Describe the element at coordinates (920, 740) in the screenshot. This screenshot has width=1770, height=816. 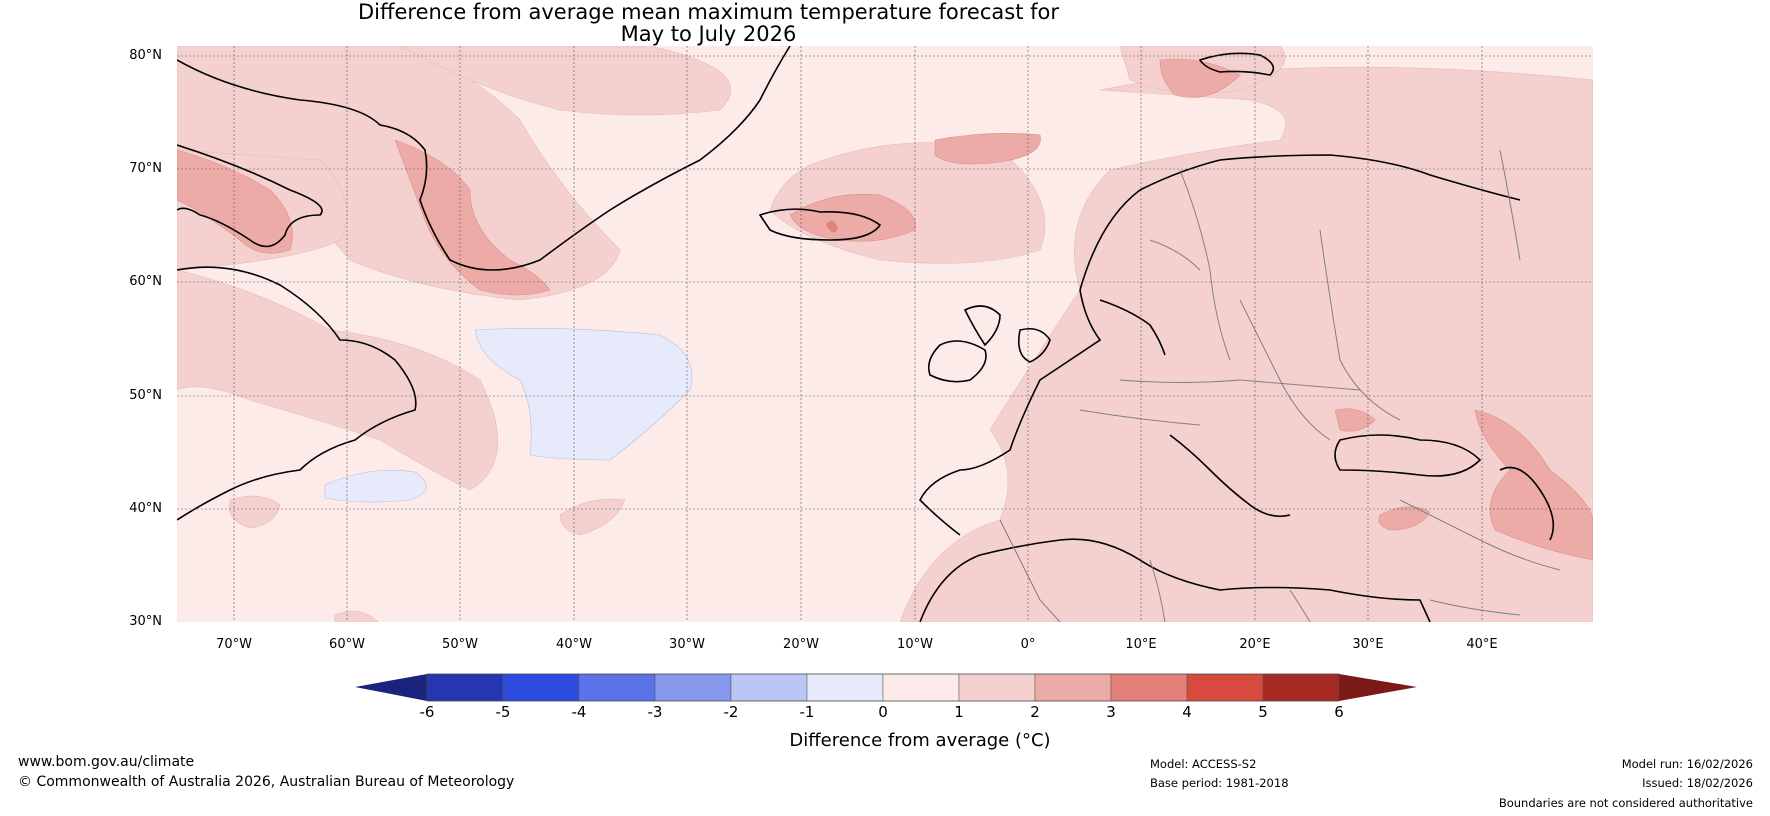
I see `colorbar-label: Difference from average (°C)` at that location.